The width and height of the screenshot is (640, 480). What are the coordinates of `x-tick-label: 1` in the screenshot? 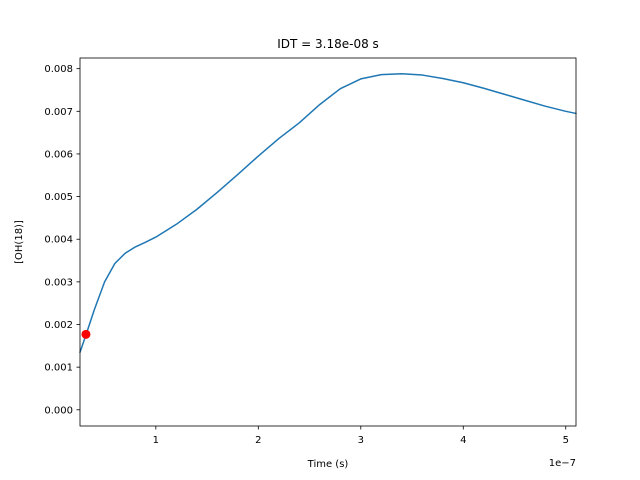 It's located at (156, 440).